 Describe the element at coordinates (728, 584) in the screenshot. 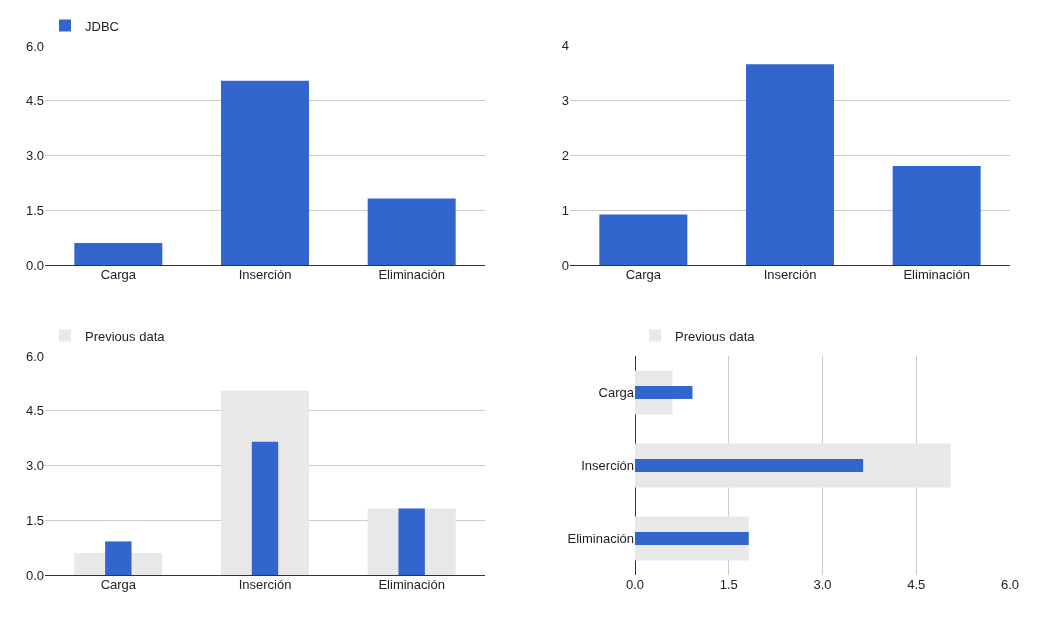

I see `x-tick-label: 1.5` at that location.